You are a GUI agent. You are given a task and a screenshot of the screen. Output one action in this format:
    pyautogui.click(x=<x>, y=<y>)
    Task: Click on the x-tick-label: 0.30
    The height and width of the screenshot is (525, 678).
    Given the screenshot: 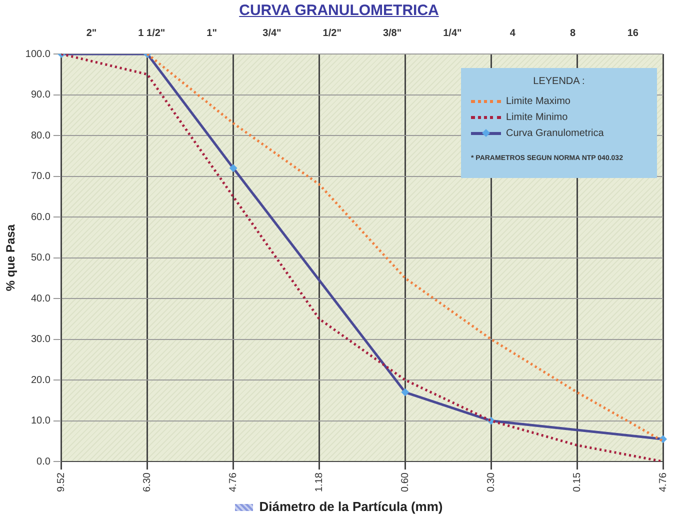 What is the action you would take?
    pyautogui.click(x=491, y=482)
    